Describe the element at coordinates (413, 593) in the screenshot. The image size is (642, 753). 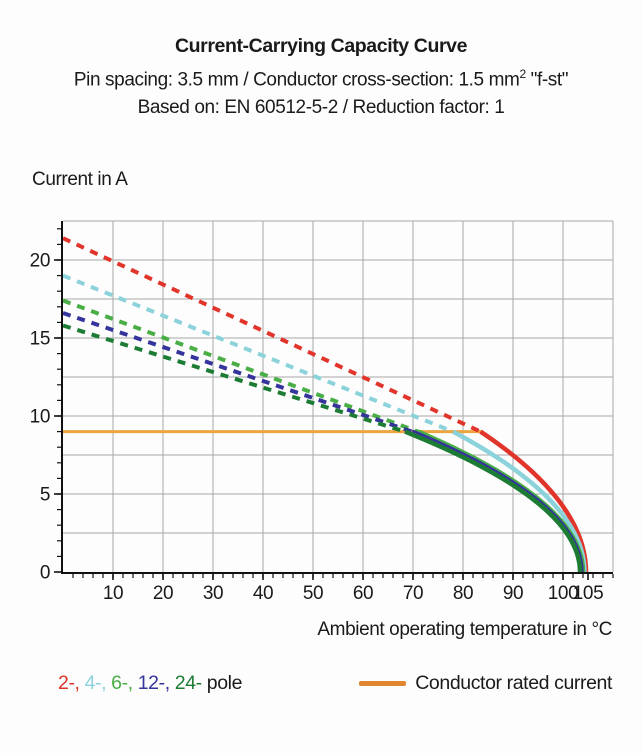
I see `x-tick-label: 70` at that location.